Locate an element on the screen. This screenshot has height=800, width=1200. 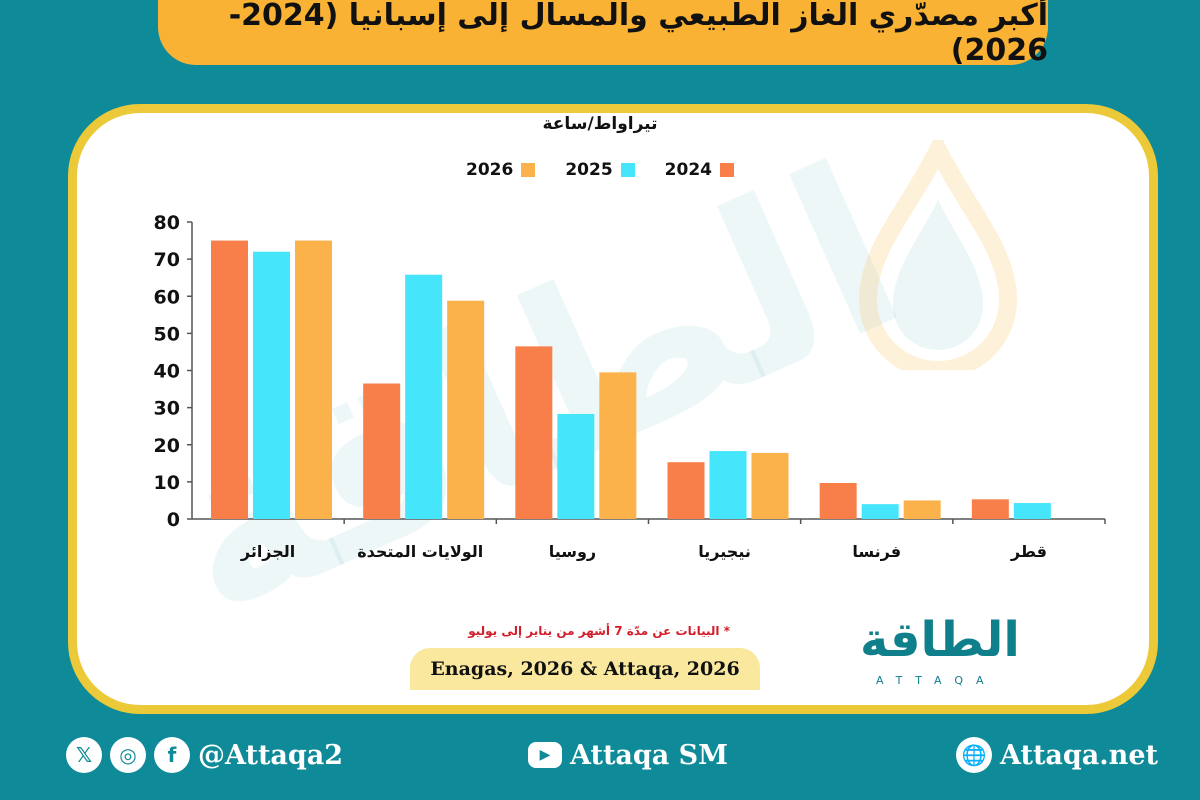
x-icon: 𝕏 is located at coordinates (84, 755).